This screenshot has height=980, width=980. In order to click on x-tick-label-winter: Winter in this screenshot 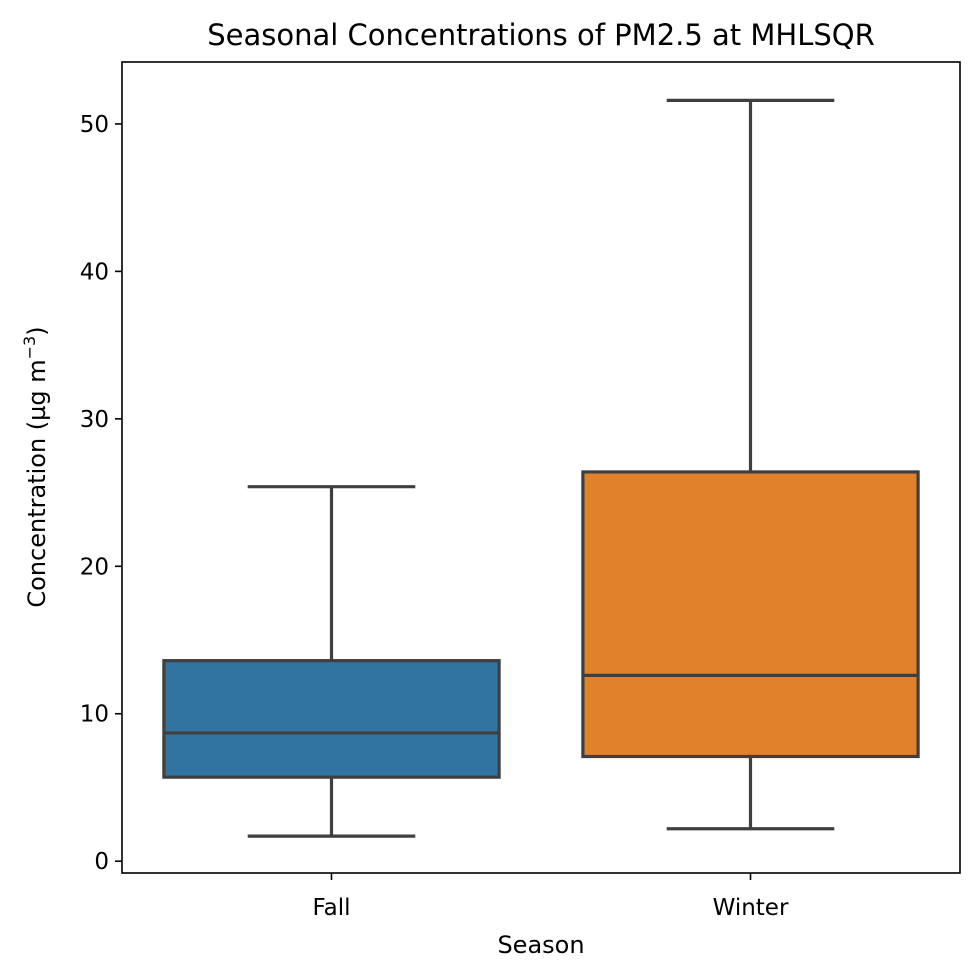, I will do `click(751, 908)`.